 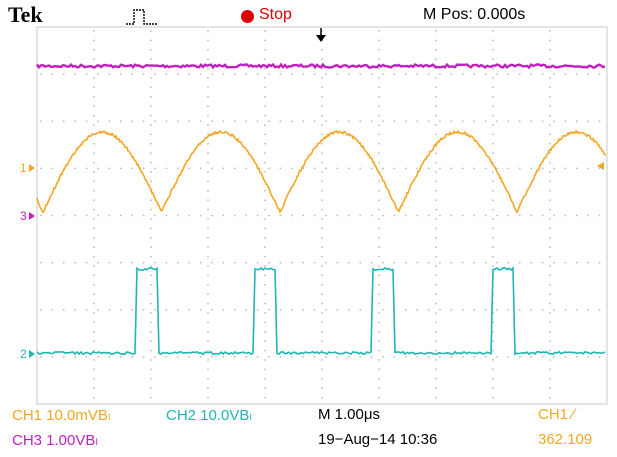 What do you see at coordinates (27, 168) in the screenshot?
I see `ch1-marker: 1` at bounding box center [27, 168].